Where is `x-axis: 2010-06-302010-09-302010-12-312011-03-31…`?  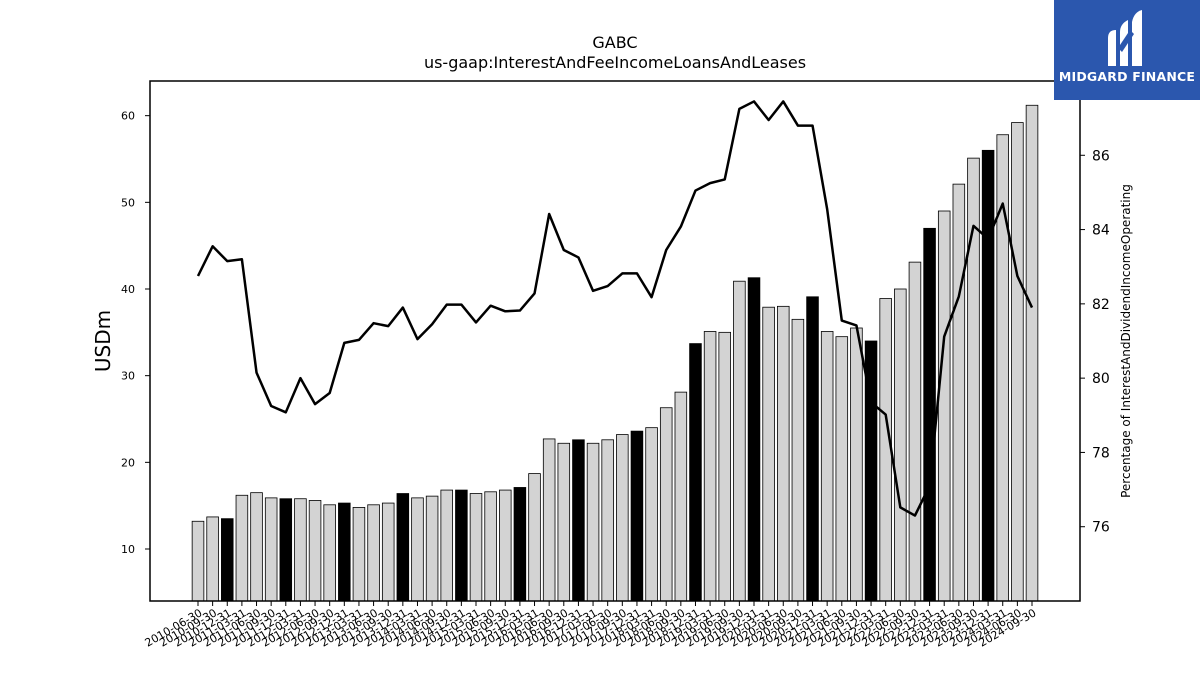
x-axis: 2010-06-302010-09-302010-12-312011-03-31… is located at coordinates (591, 625).